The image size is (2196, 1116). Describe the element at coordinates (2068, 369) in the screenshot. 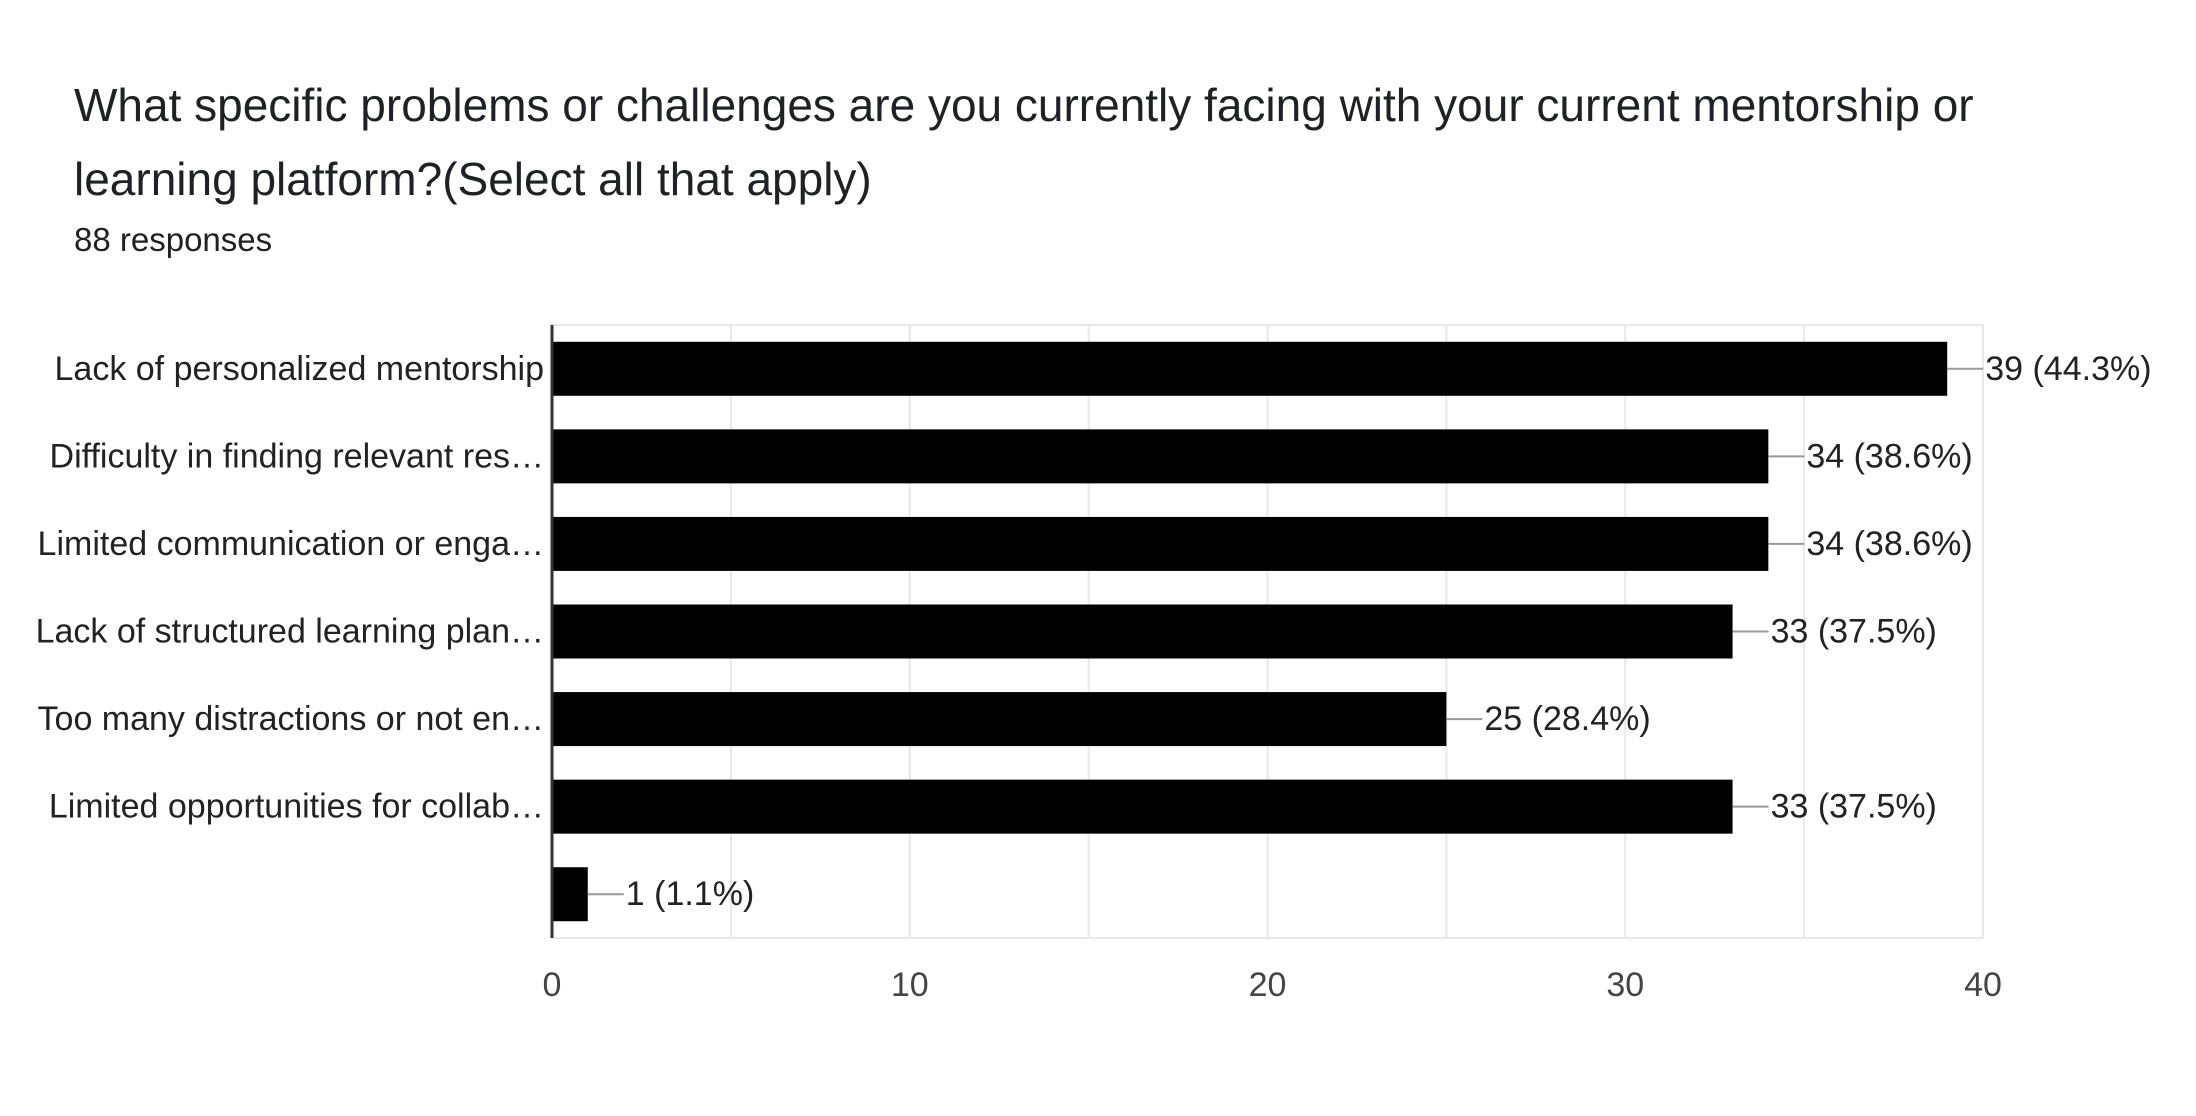

I see `data-label: 39 (44.3%)` at that location.